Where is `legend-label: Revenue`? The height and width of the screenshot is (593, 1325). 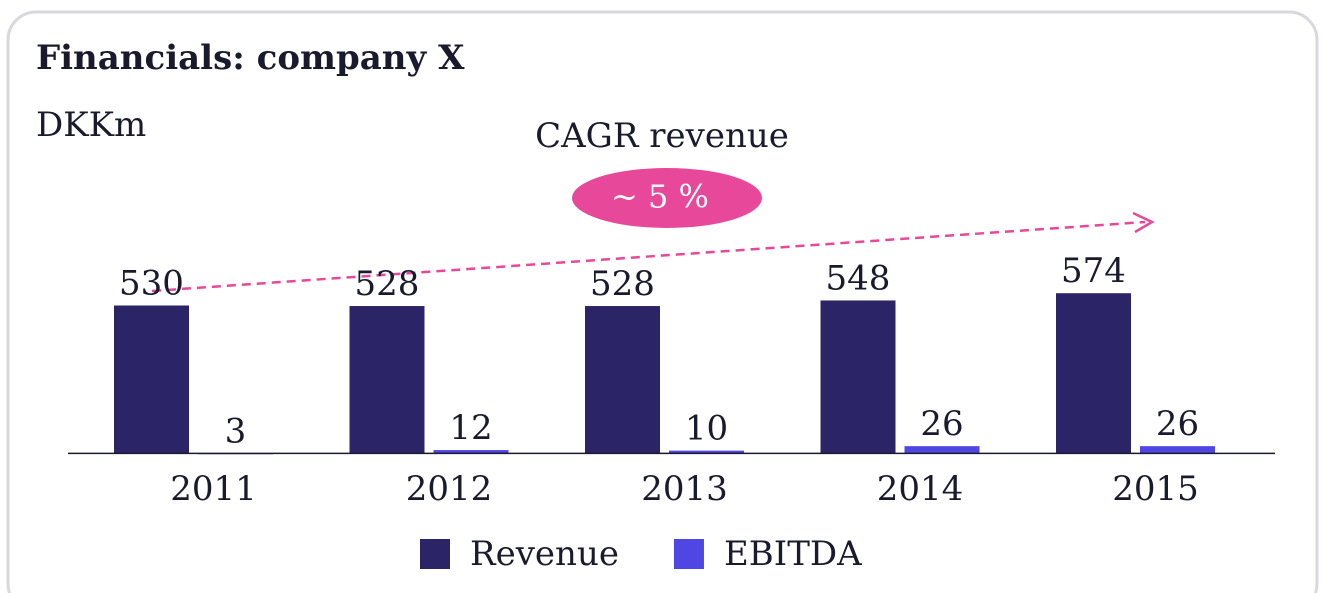
legend-label: Revenue is located at coordinates (544, 554).